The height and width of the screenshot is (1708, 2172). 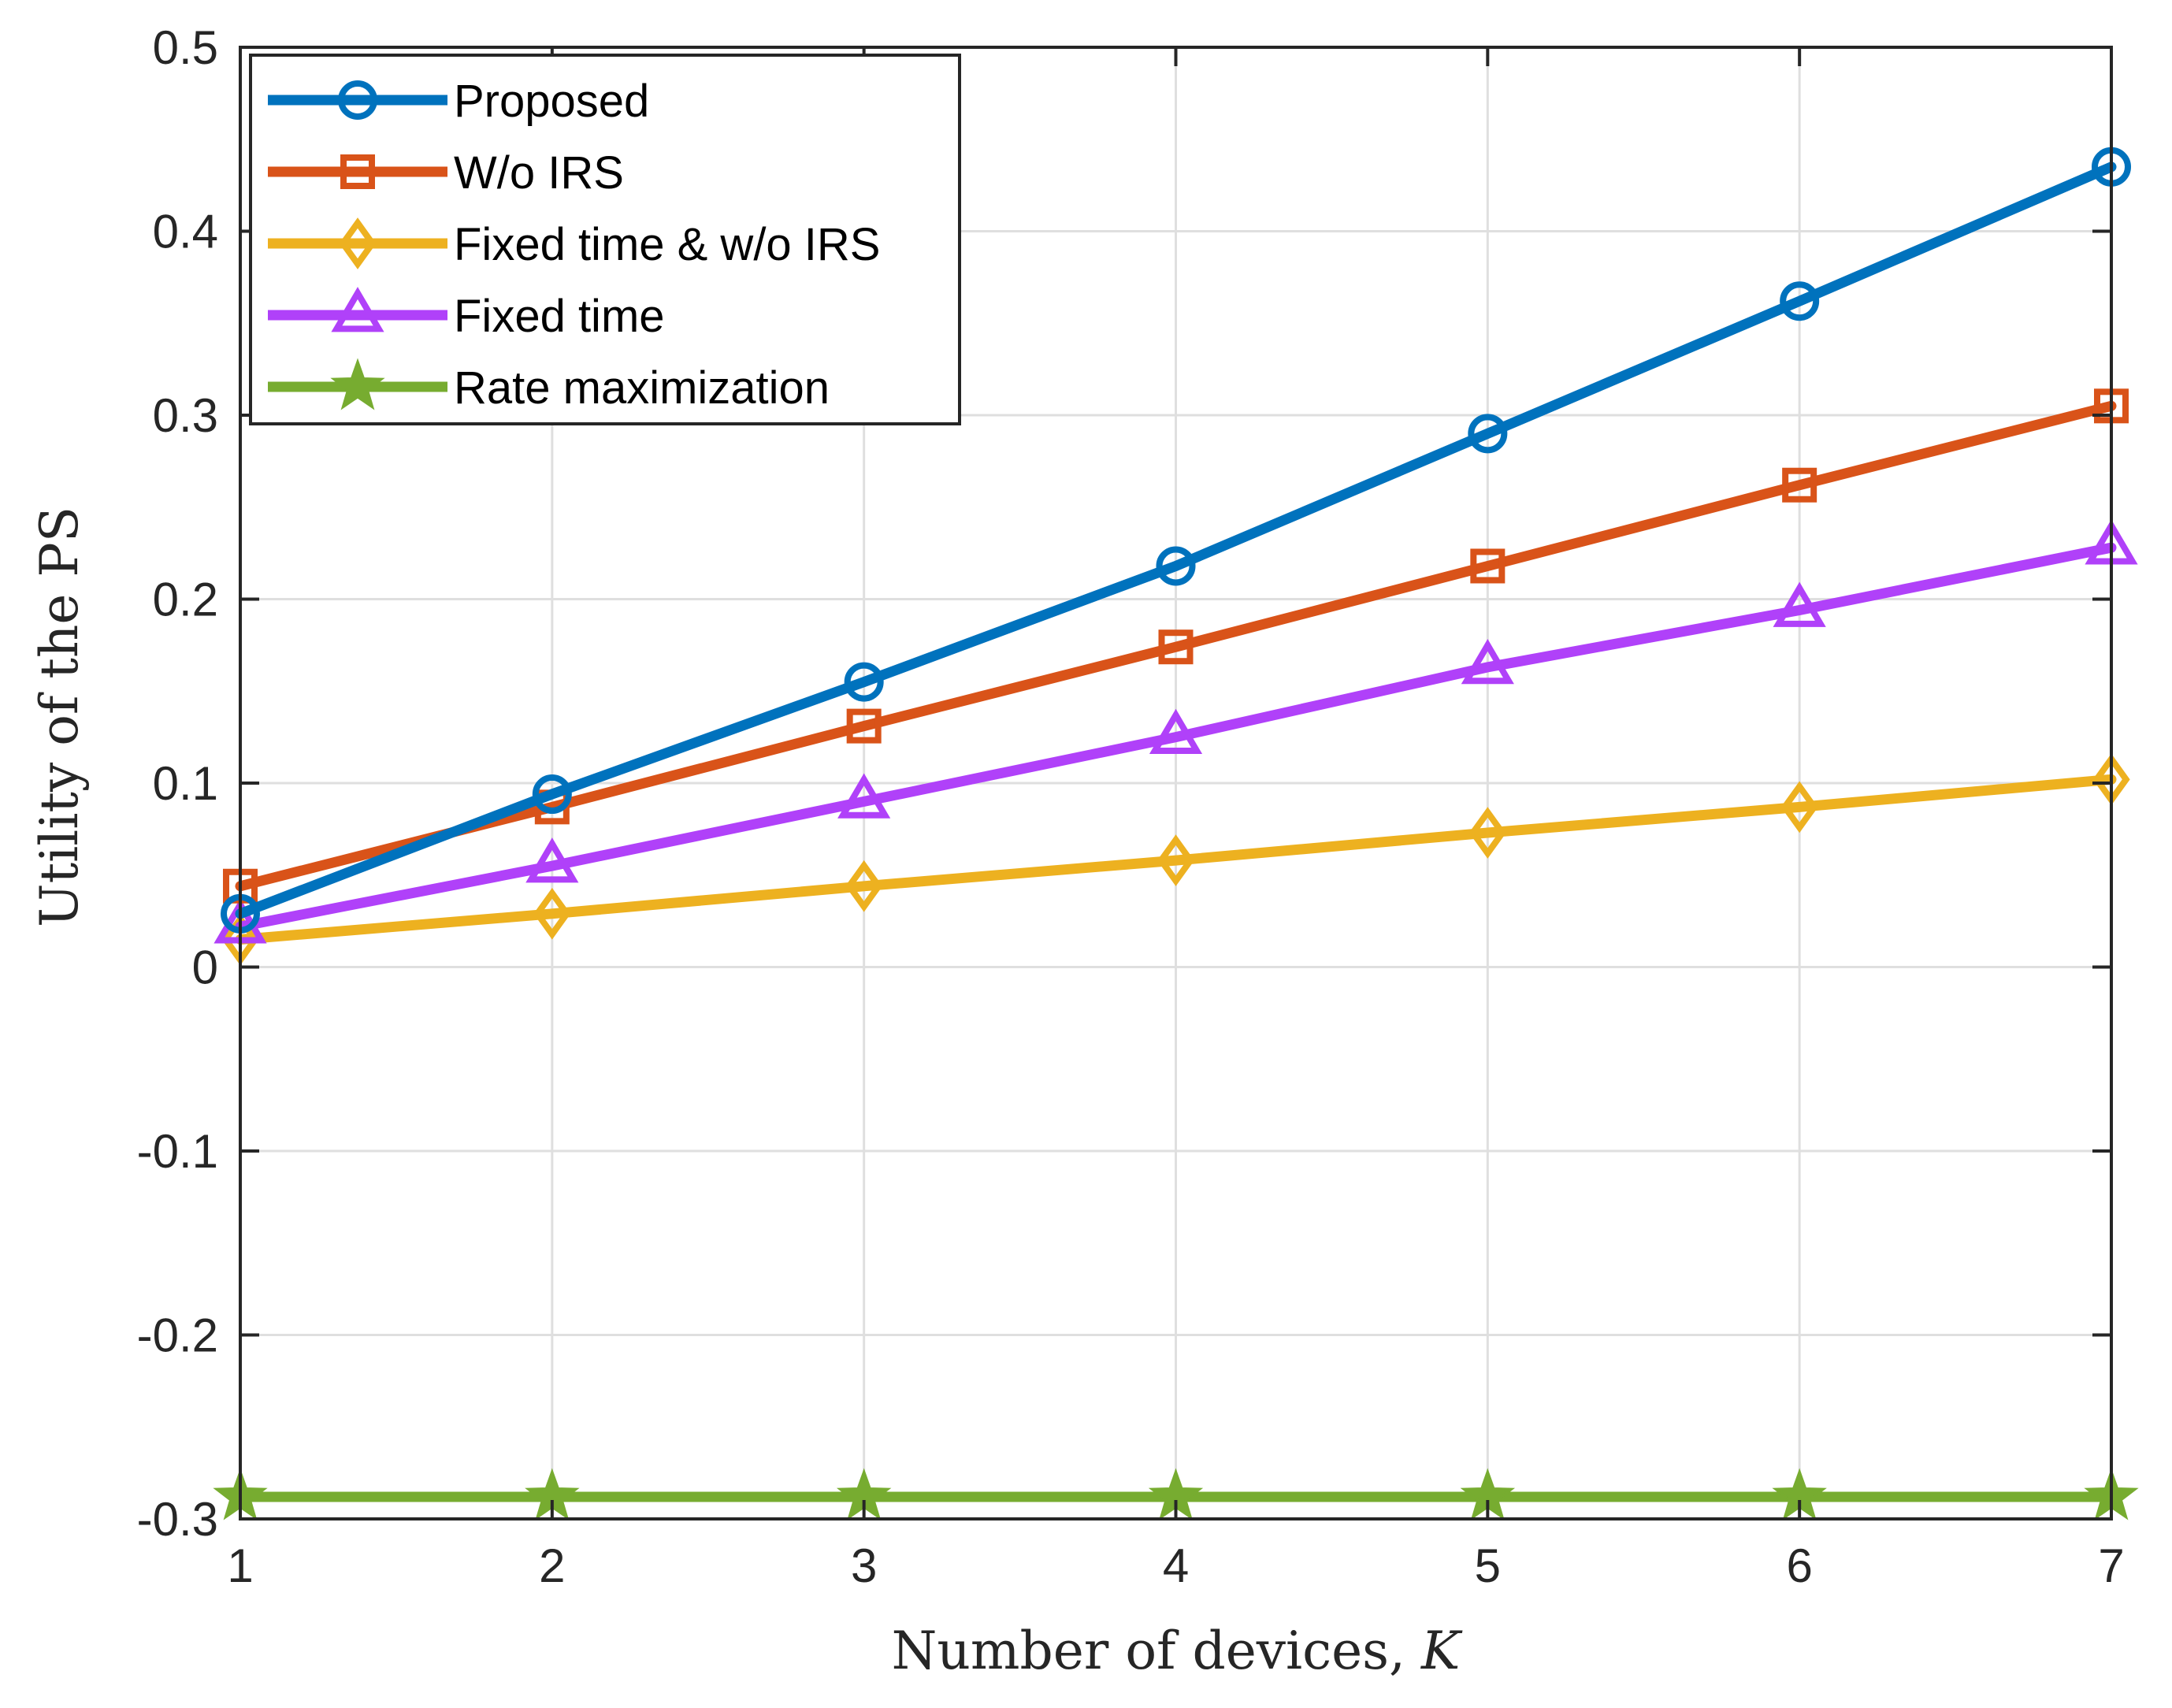 I want to click on legend-label: Rate maximization, so click(x=642, y=388).